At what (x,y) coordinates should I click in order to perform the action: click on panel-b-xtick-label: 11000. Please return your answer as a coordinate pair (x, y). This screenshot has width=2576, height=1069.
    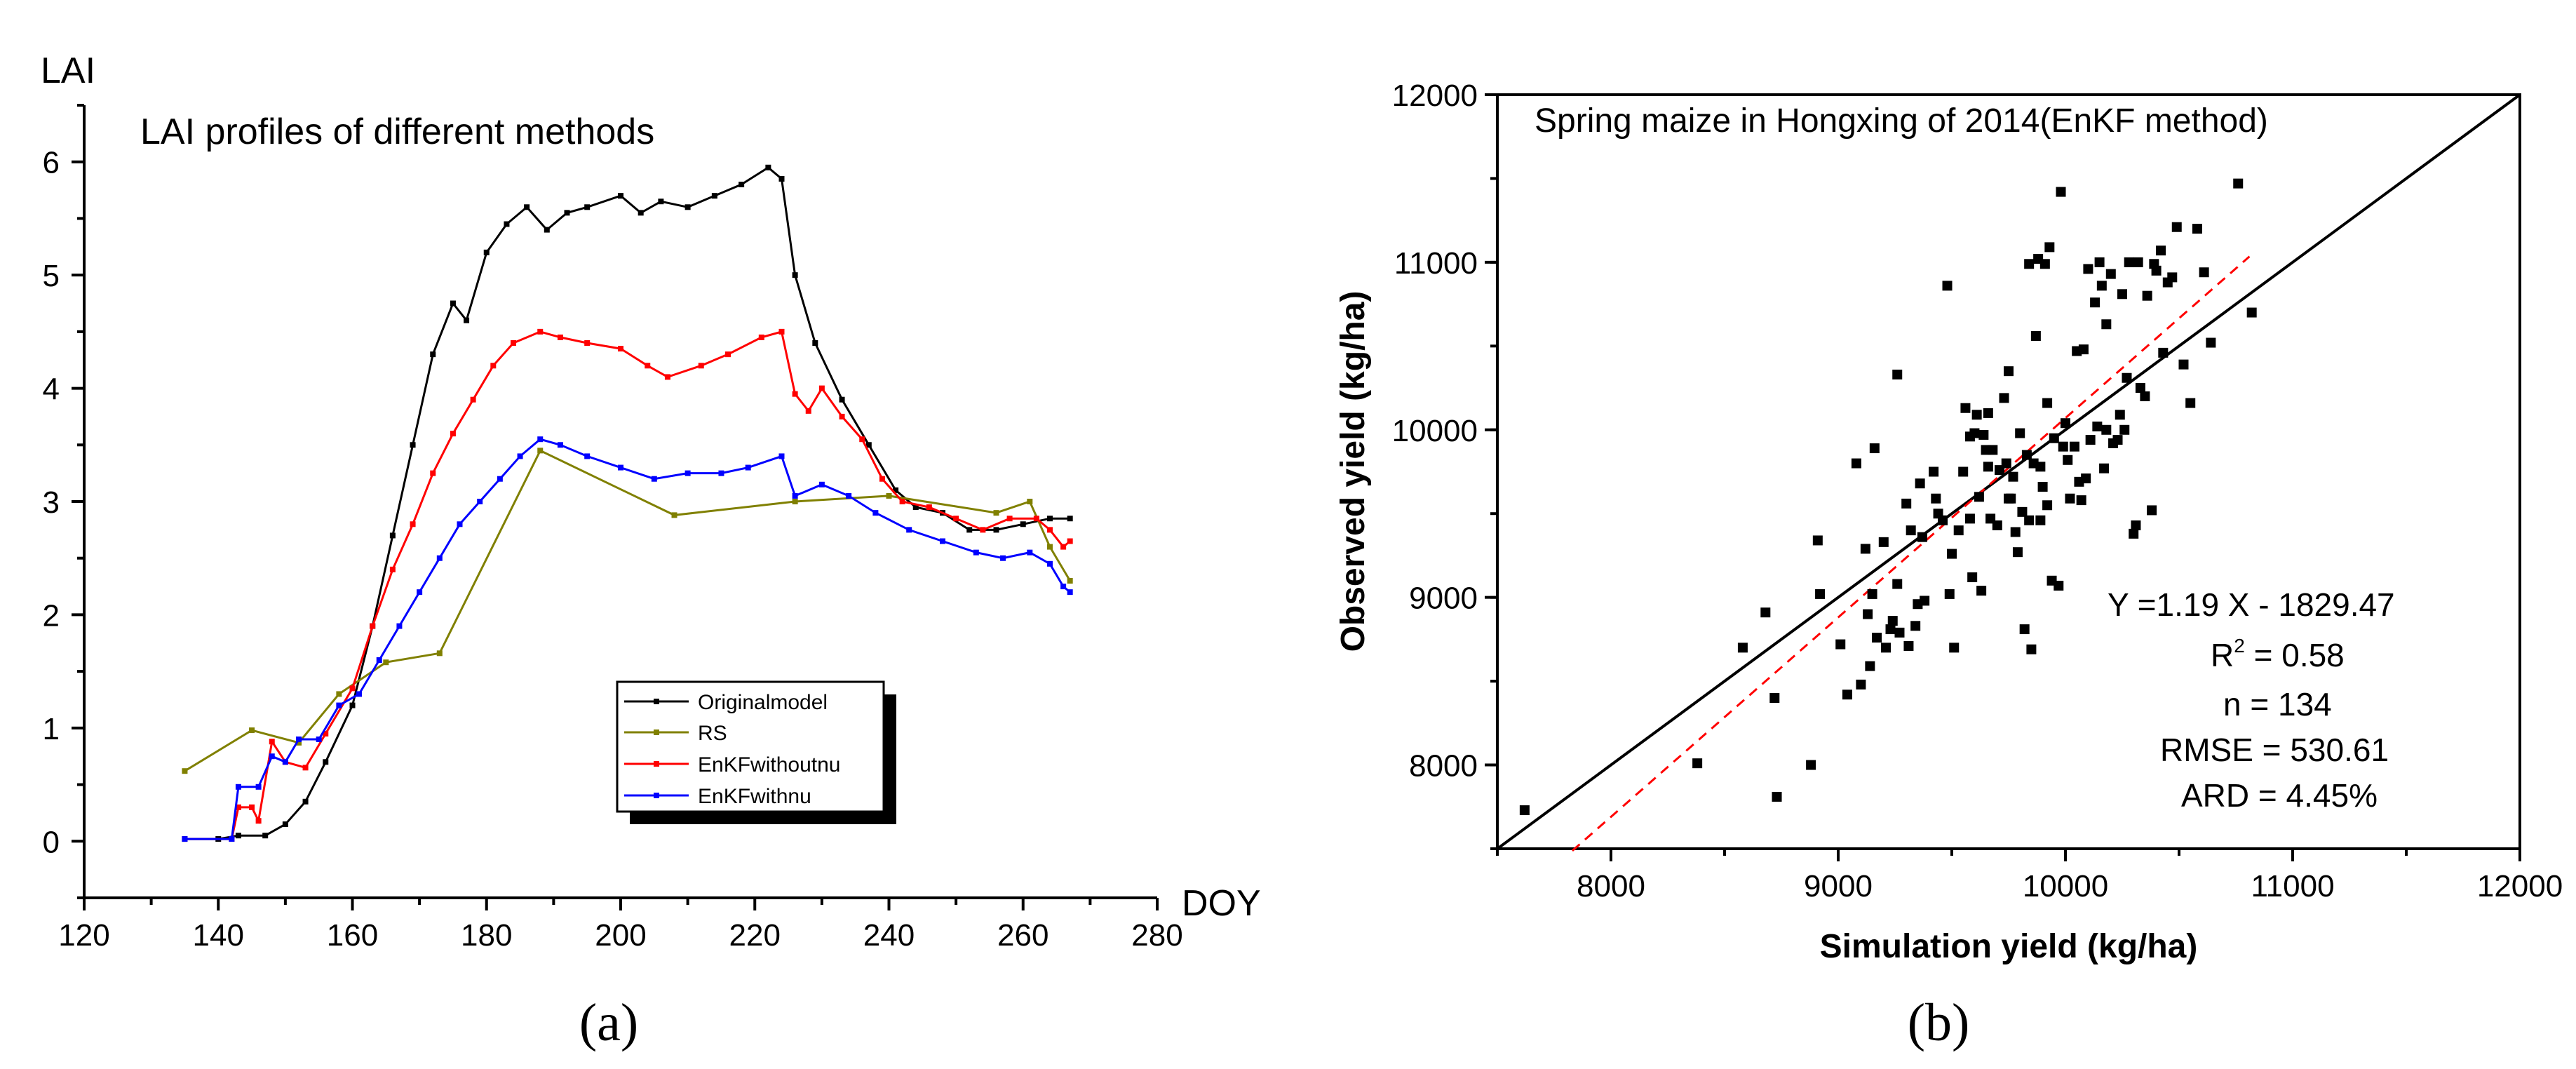
    Looking at the image, I should click on (2292, 886).